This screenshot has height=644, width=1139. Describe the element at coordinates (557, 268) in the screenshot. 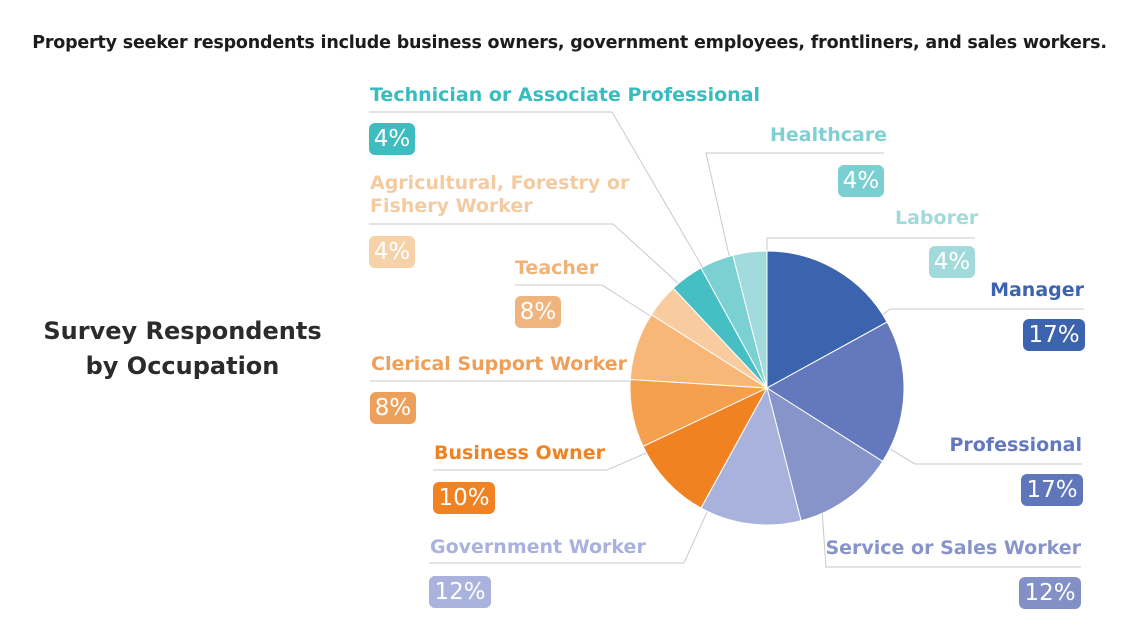

I see `slice-label-6: Teacher` at that location.